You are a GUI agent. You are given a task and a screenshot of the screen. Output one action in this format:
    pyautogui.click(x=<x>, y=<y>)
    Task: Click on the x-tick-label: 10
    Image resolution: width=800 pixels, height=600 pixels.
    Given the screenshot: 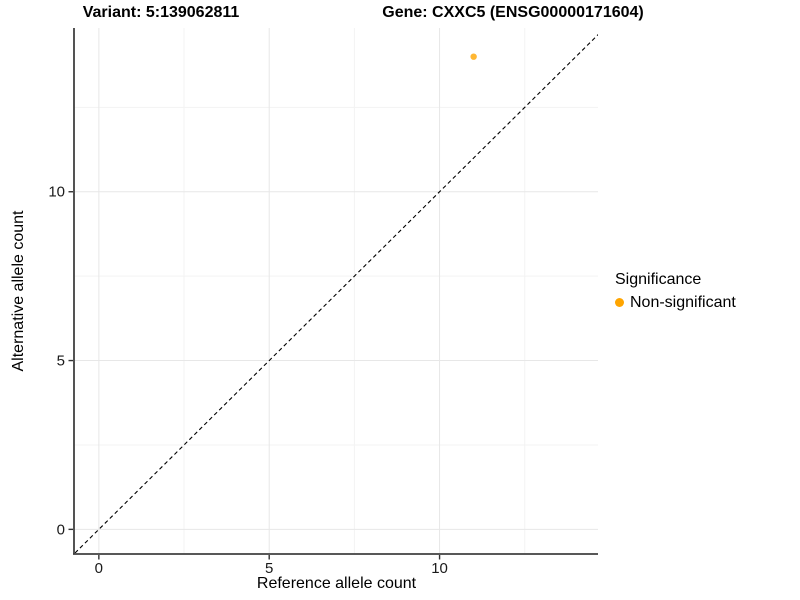 What is the action you would take?
    pyautogui.click(x=439, y=568)
    